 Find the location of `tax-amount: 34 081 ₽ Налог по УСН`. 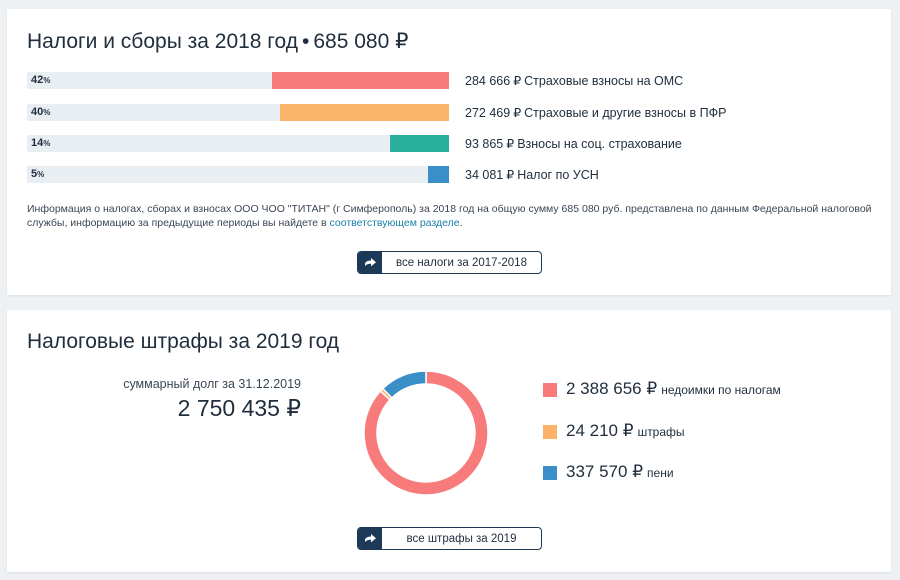

tax-amount: 34 081 ₽ Налог по УСН is located at coordinates (532, 175).